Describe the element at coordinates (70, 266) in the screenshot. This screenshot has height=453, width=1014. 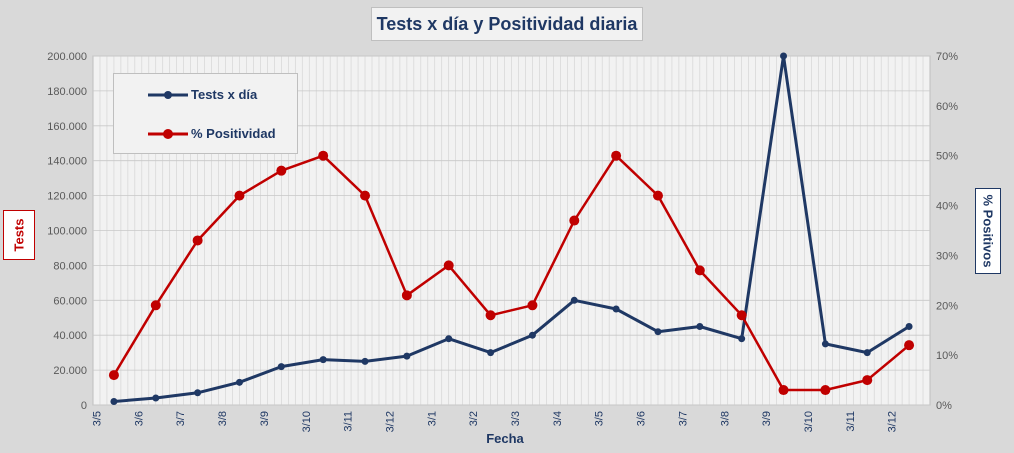
I see `y-left-tick-label: 80.000` at that location.